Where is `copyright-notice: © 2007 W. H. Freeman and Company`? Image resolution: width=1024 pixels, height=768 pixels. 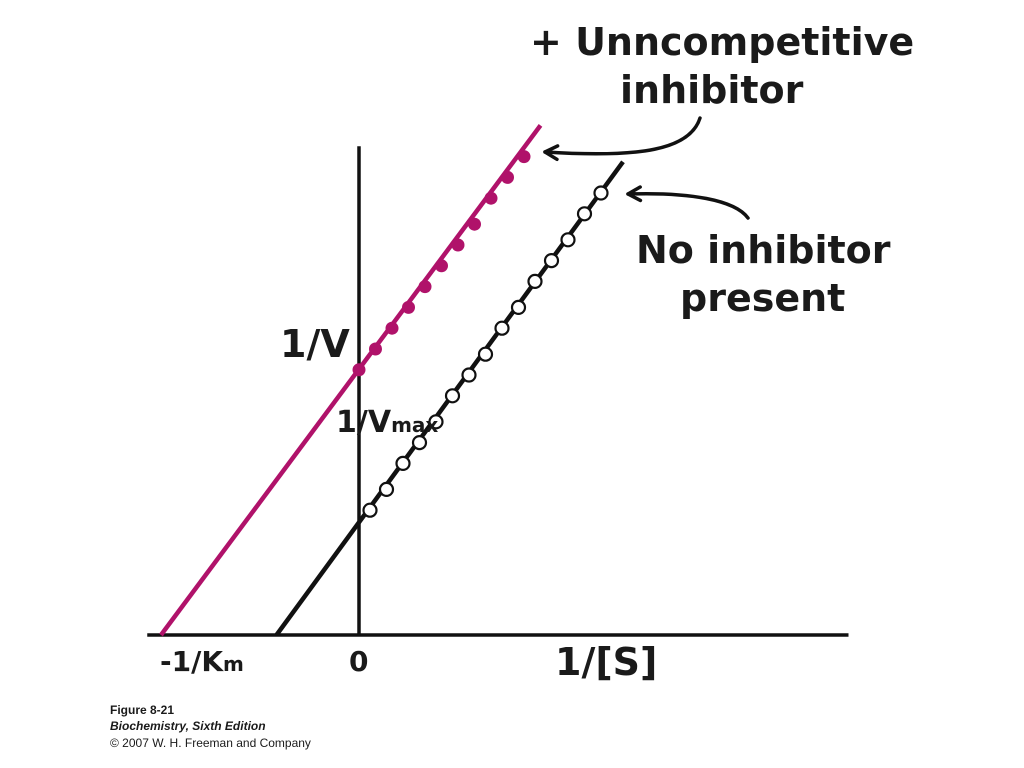 copyright-notice: © 2007 W. H. Freeman and Company is located at coordinates (210, 743).